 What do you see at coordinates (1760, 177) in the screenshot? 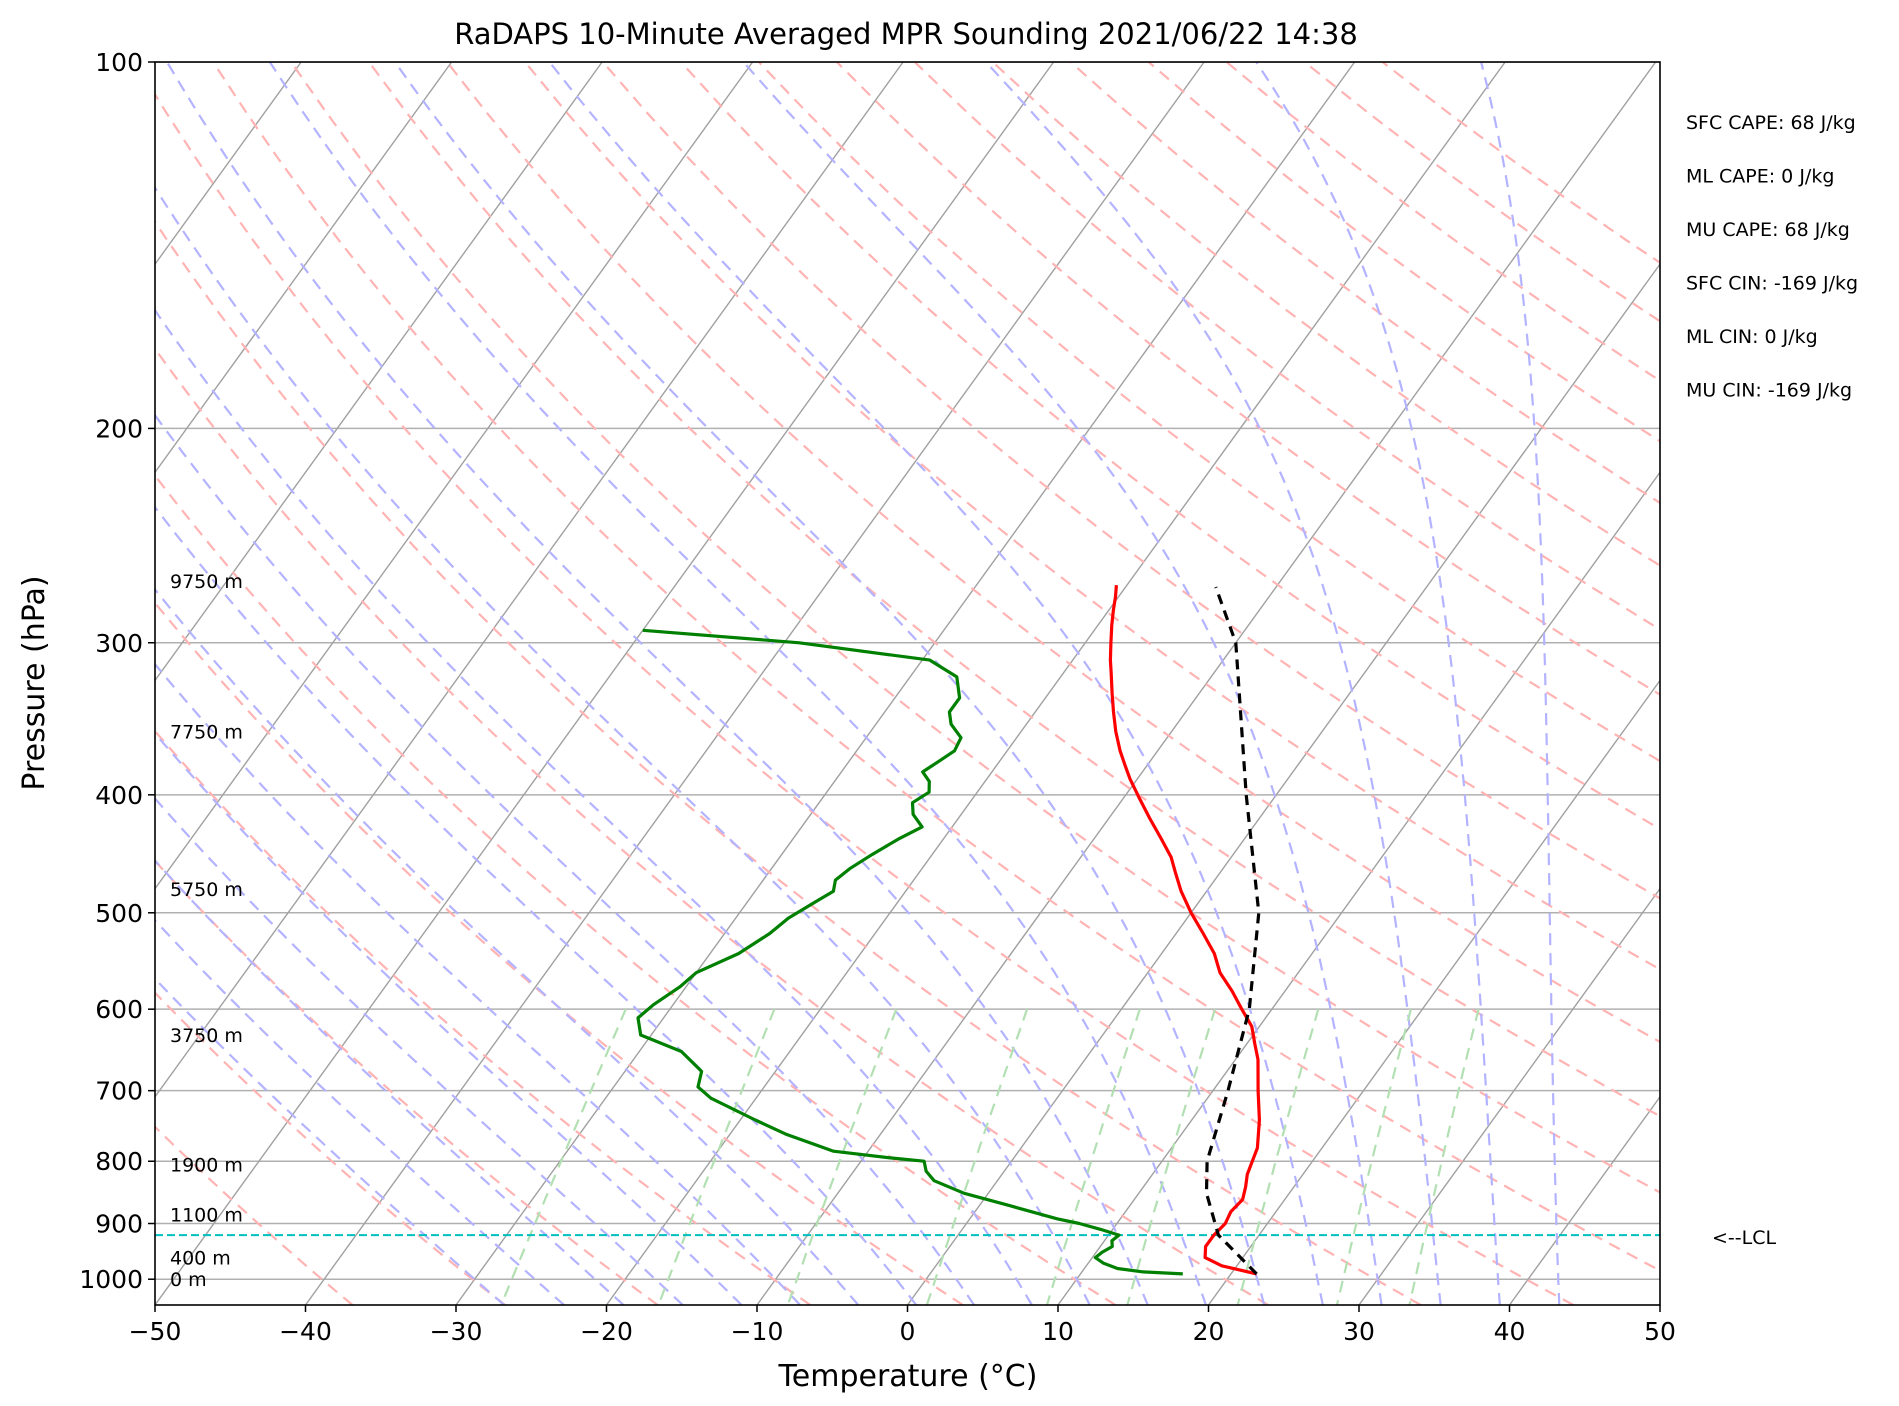
I see `index-text: ML CAPE: 0 J/kg` at bounding box center [1760, 177].